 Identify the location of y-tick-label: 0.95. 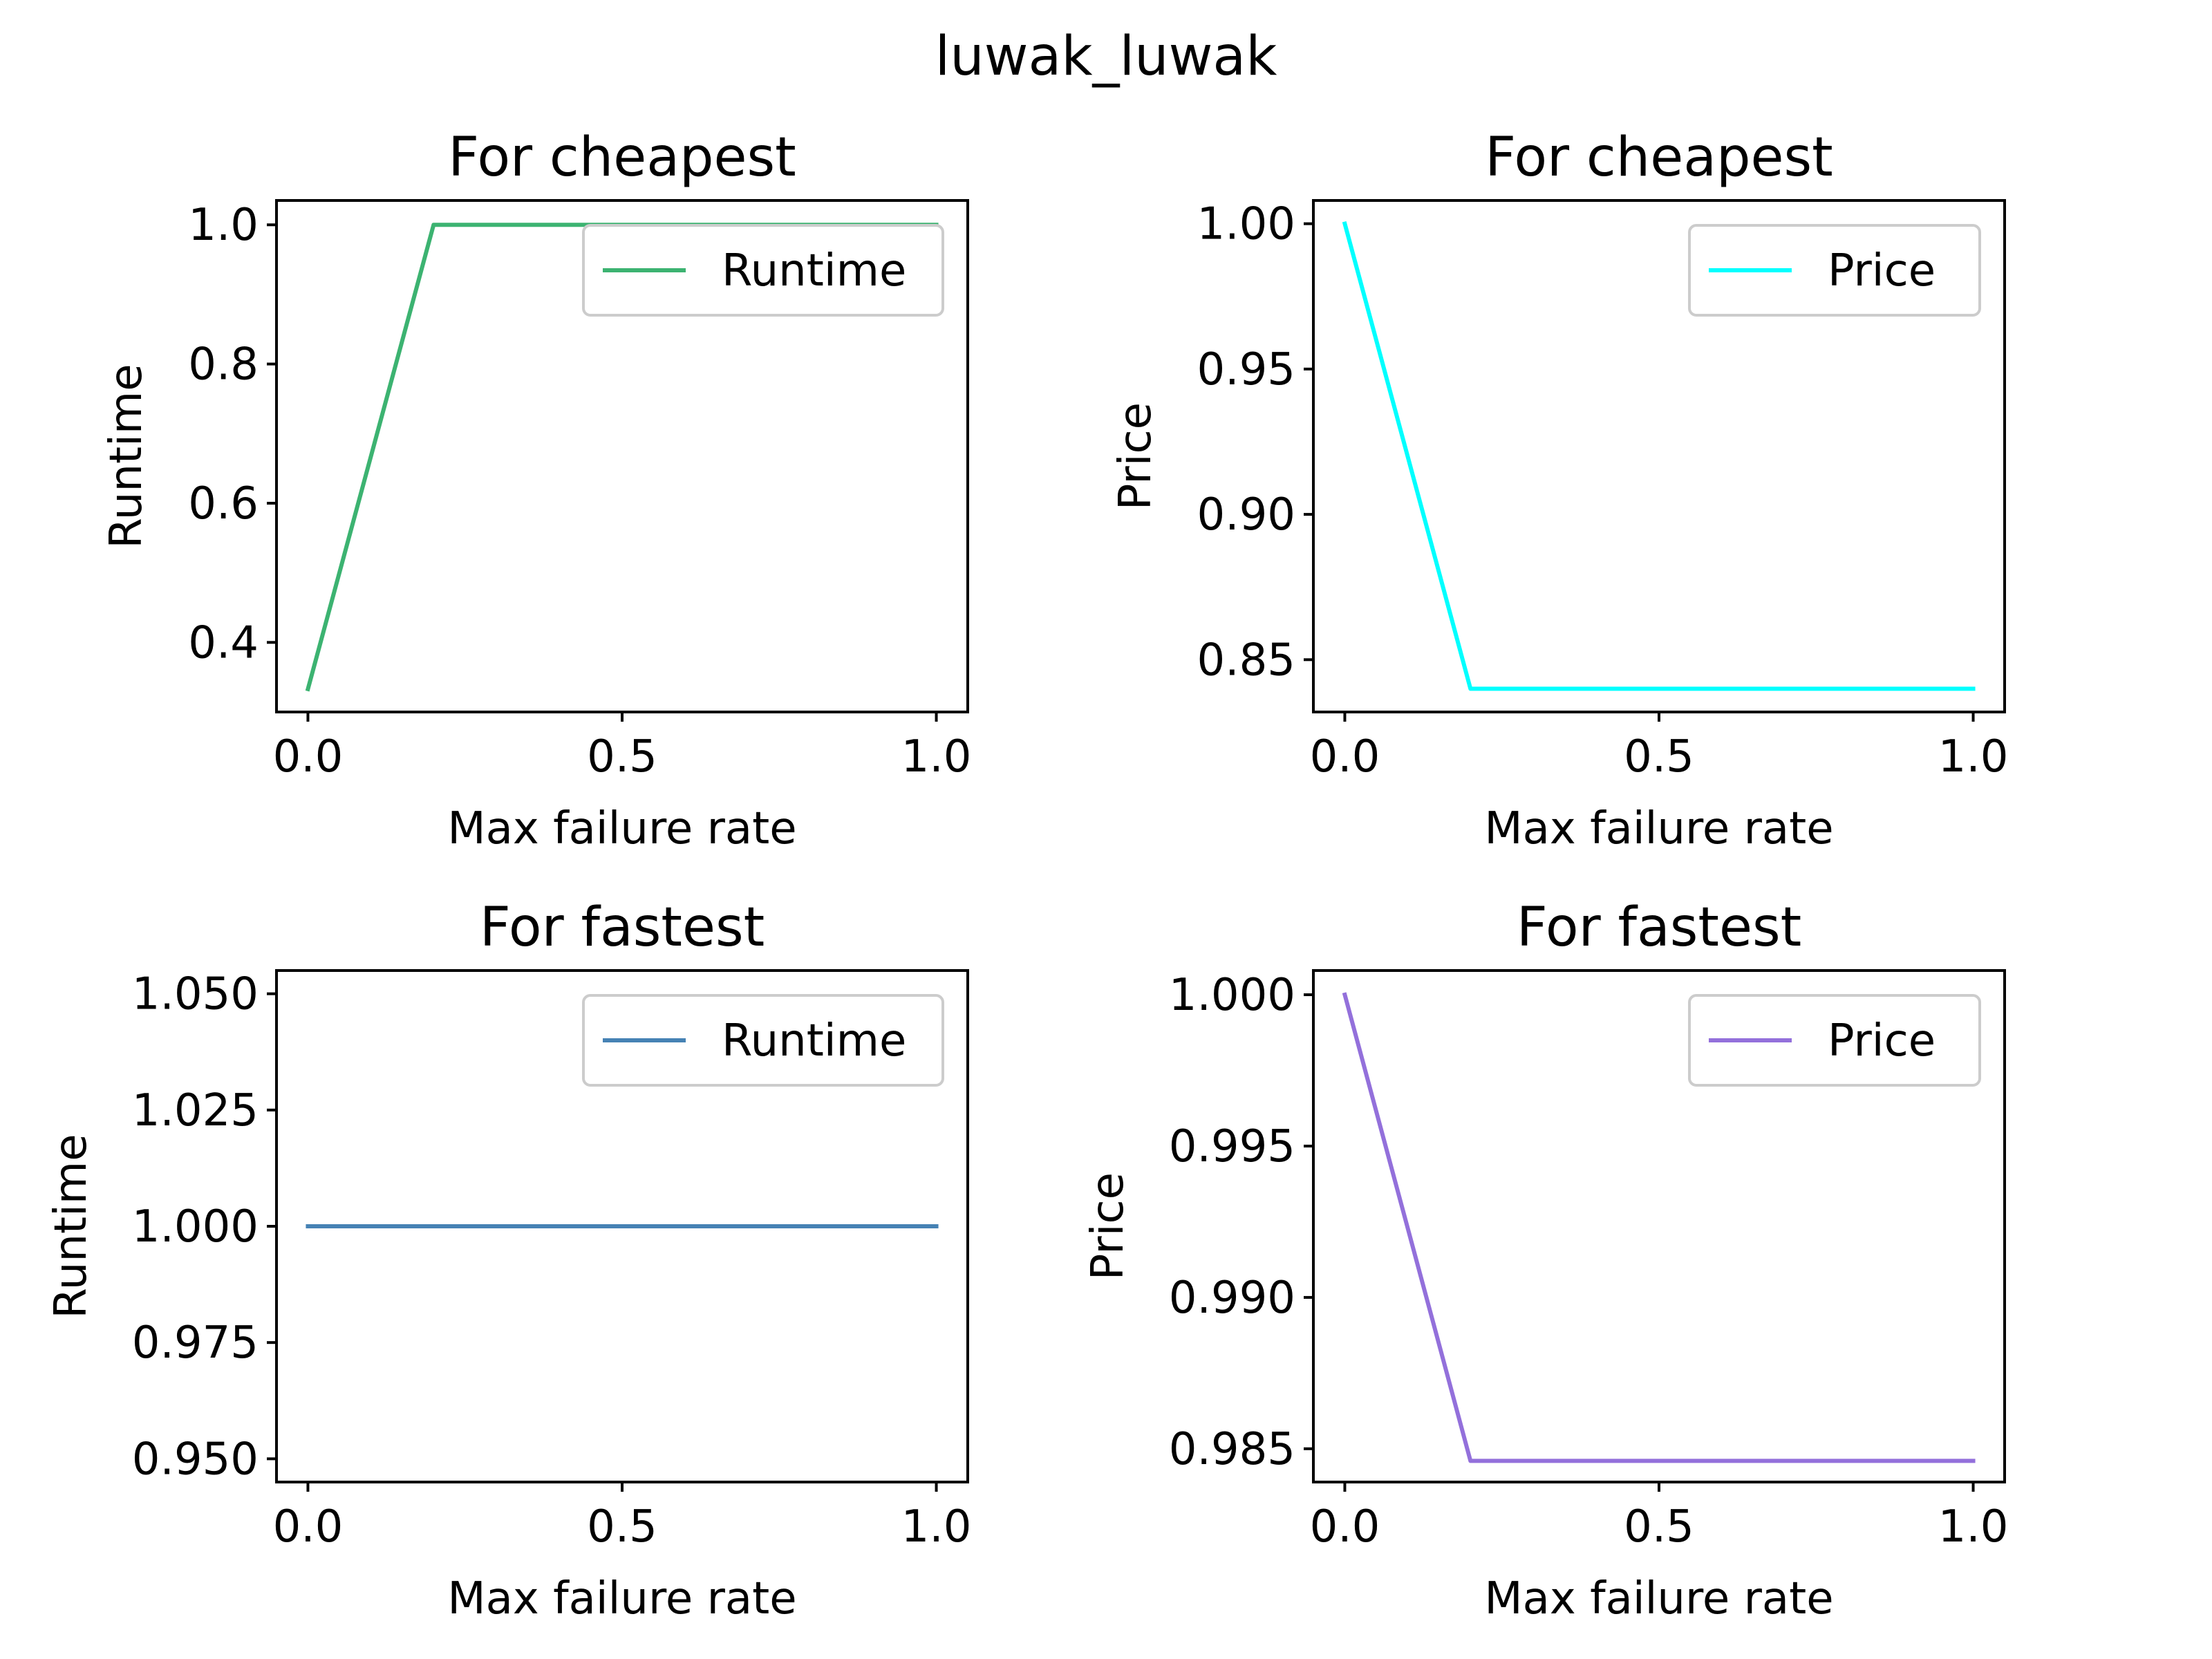
(1246, 370).